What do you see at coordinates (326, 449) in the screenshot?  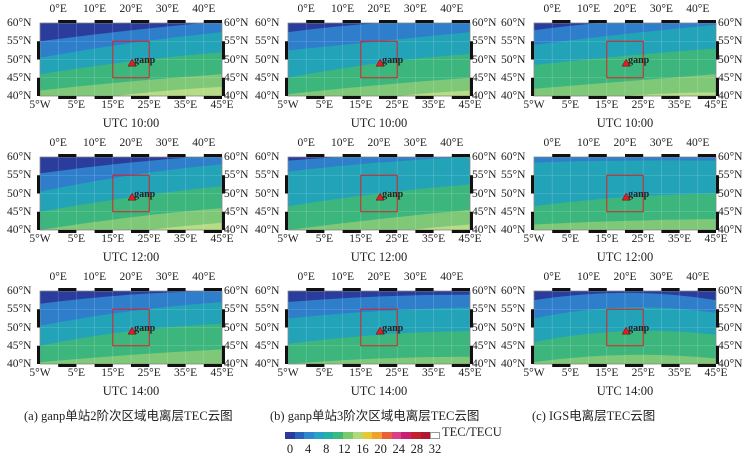 I see `colorbar-tick: 8` at bounding box center [326, 449].